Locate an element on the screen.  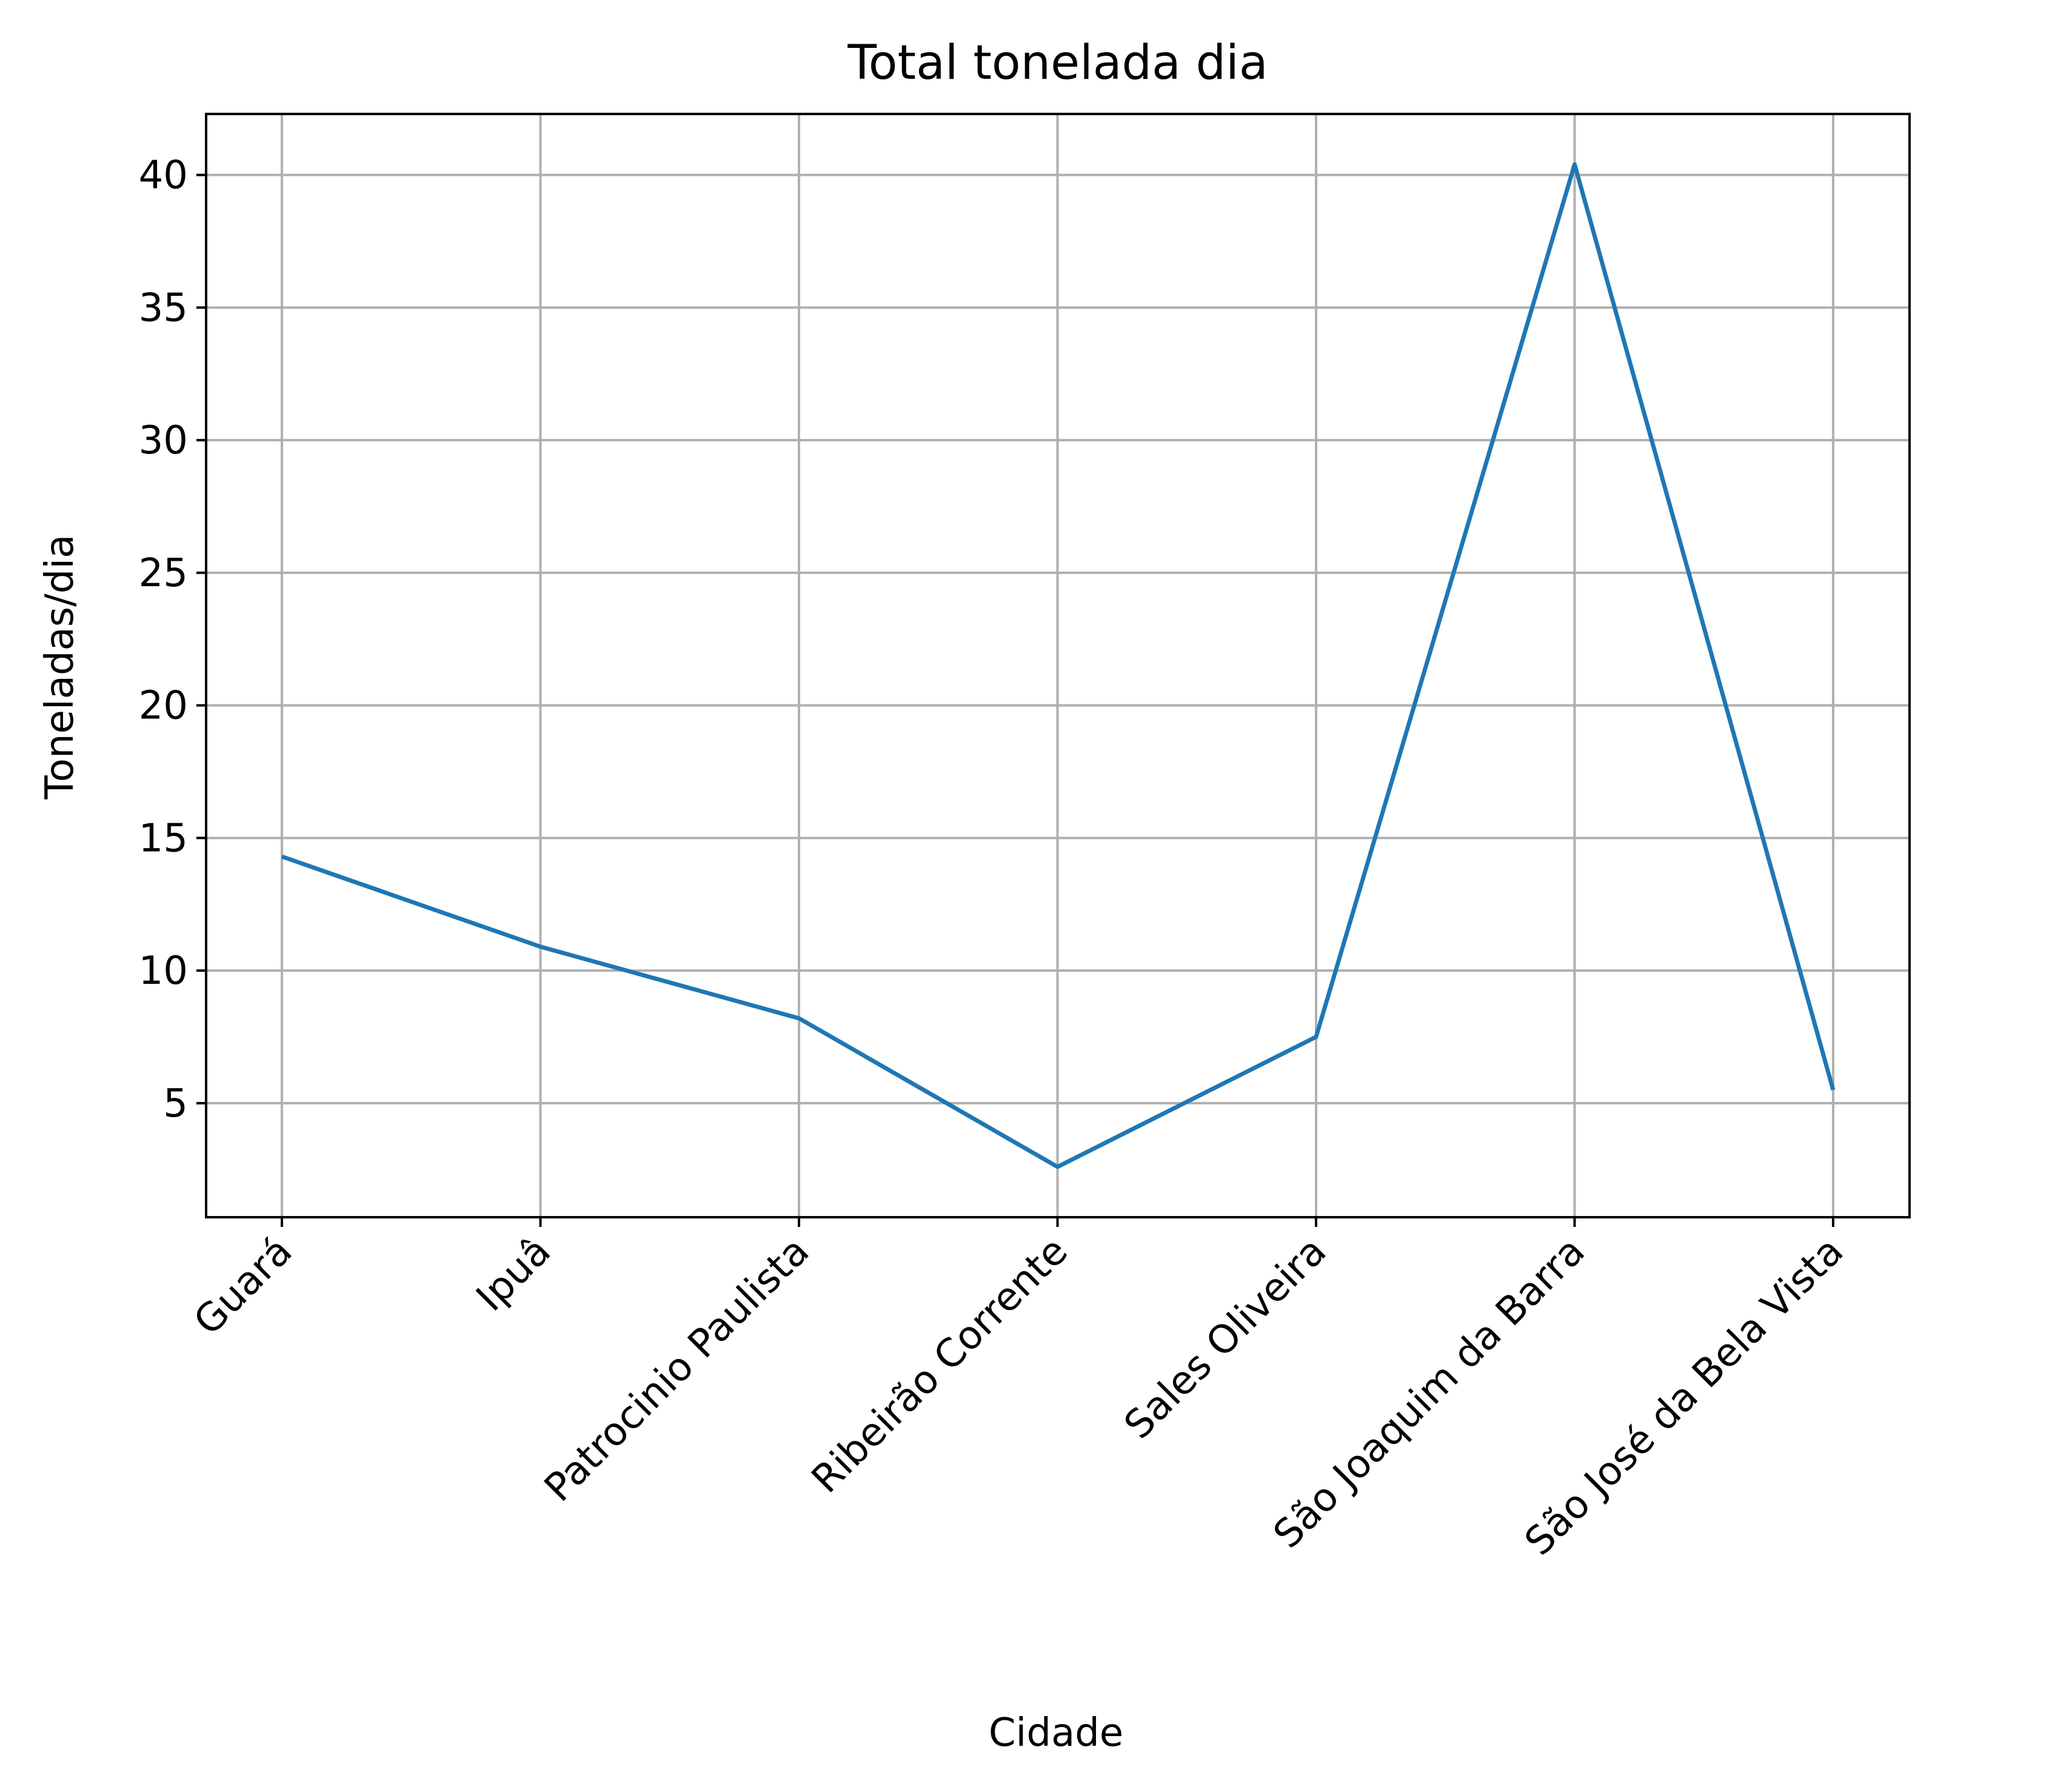
y-tick-label: 40 is located at coordinates (163, 175).